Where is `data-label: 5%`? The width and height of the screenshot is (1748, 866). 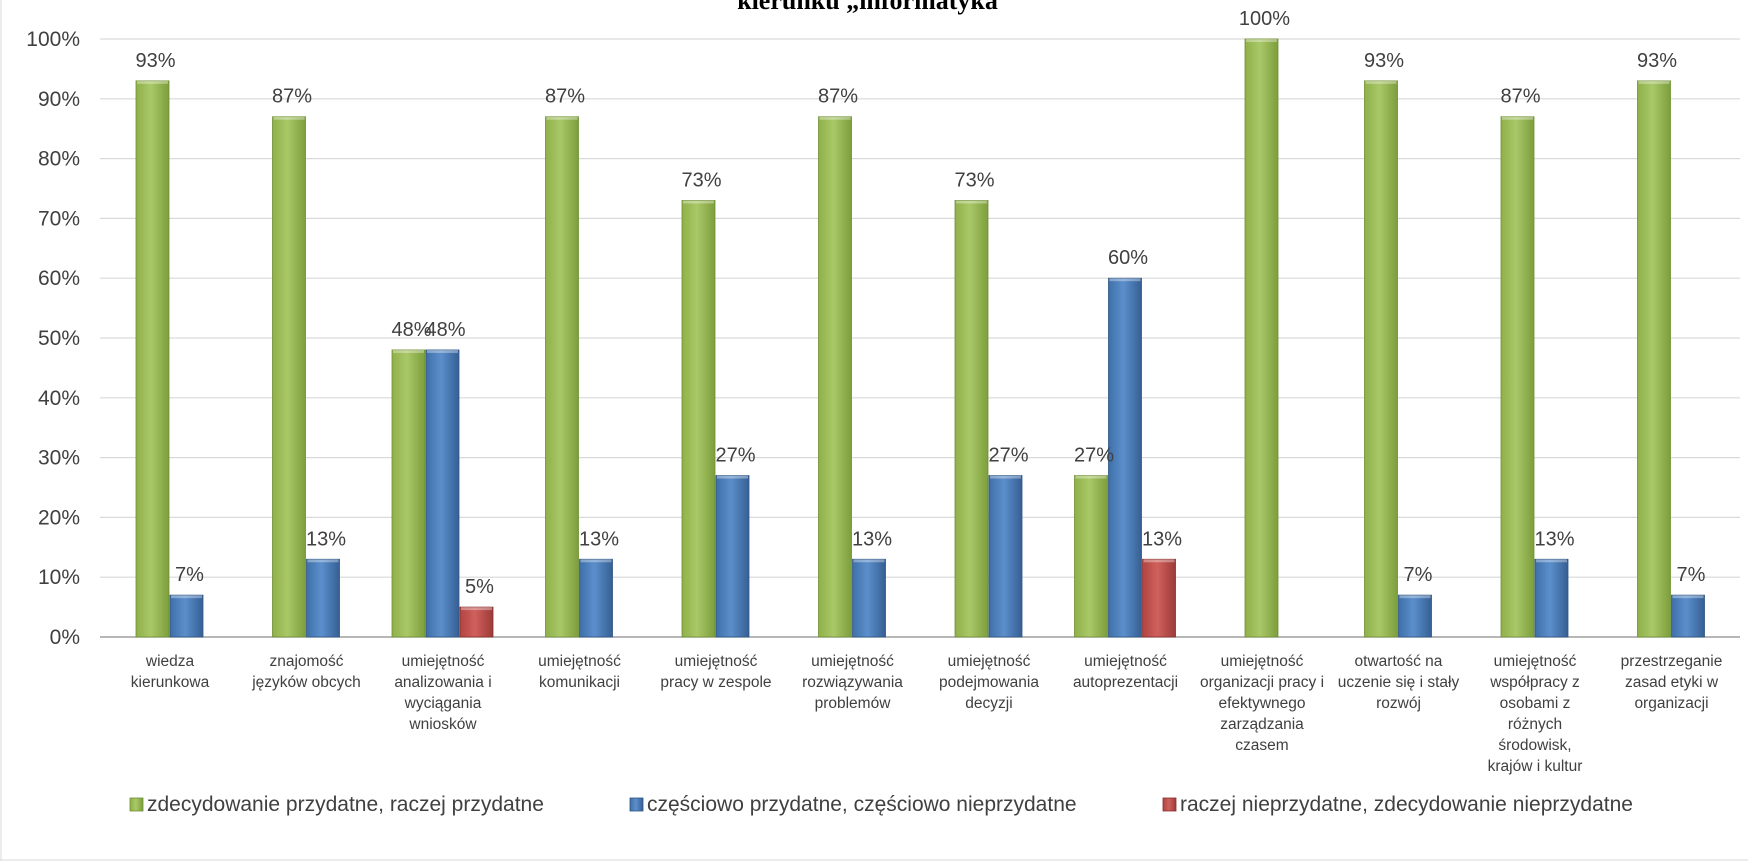
data-label: 5% is located at coordinates (479, 587).